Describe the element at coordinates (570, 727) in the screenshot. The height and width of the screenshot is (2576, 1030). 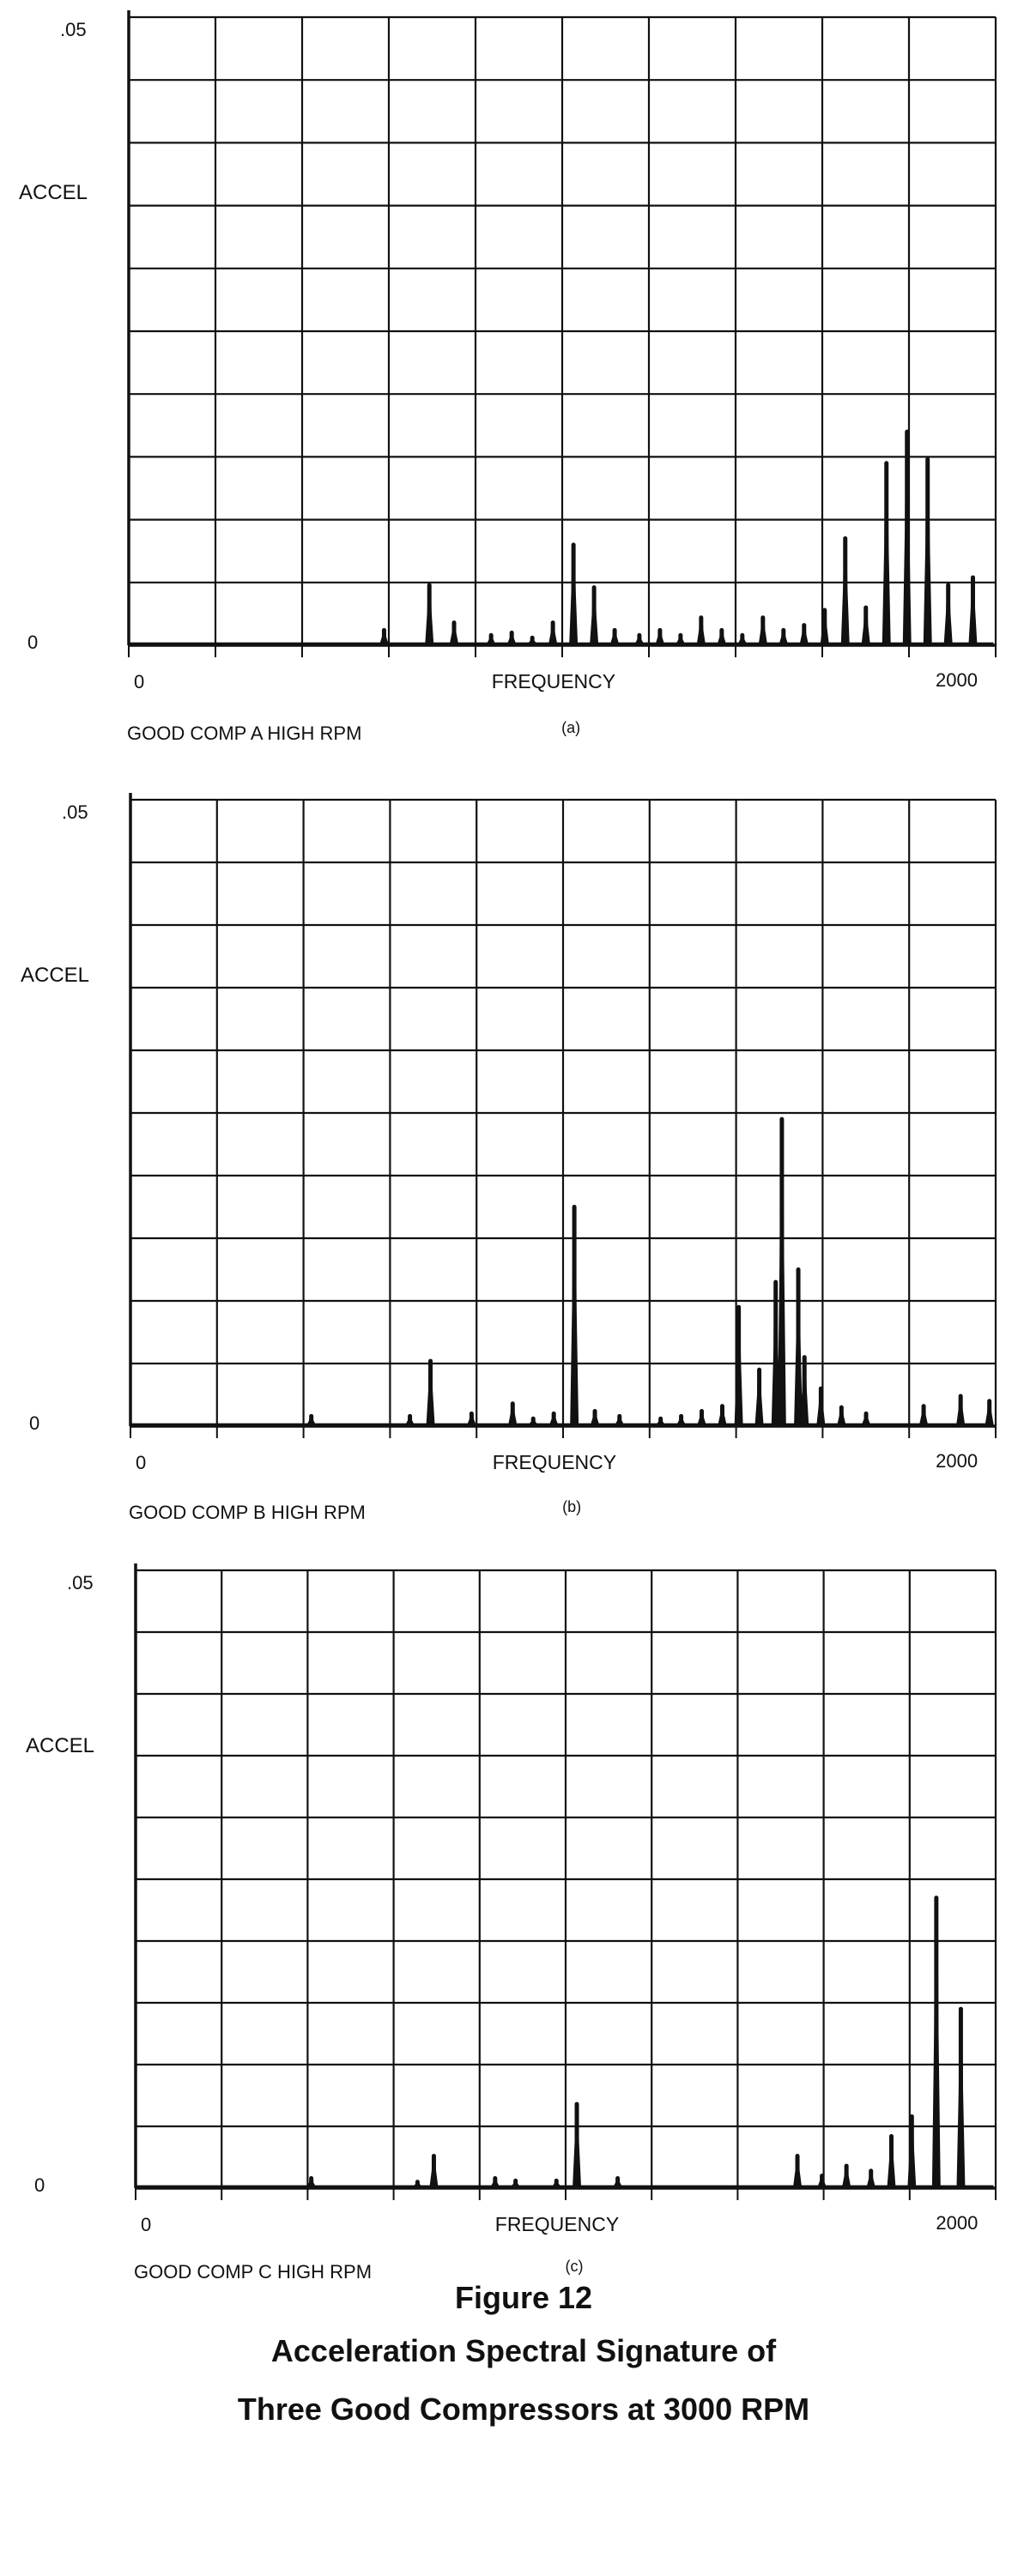
I see `panel-label: (a)` at that location.